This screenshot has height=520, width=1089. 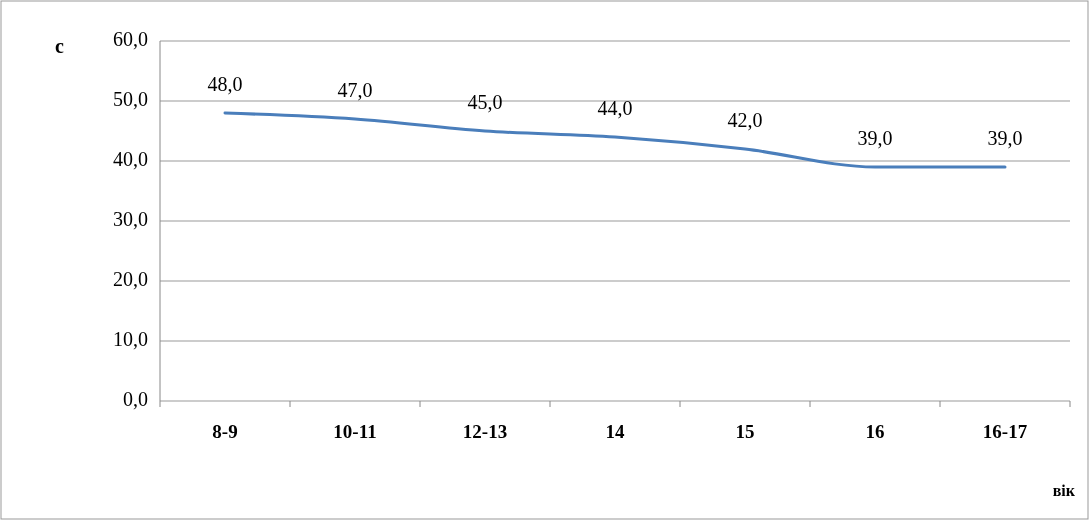 What do you see at coordinates (615, 431) in the screenshot?
I see `x-tick-label: 14` at bounding box center [615, 431].